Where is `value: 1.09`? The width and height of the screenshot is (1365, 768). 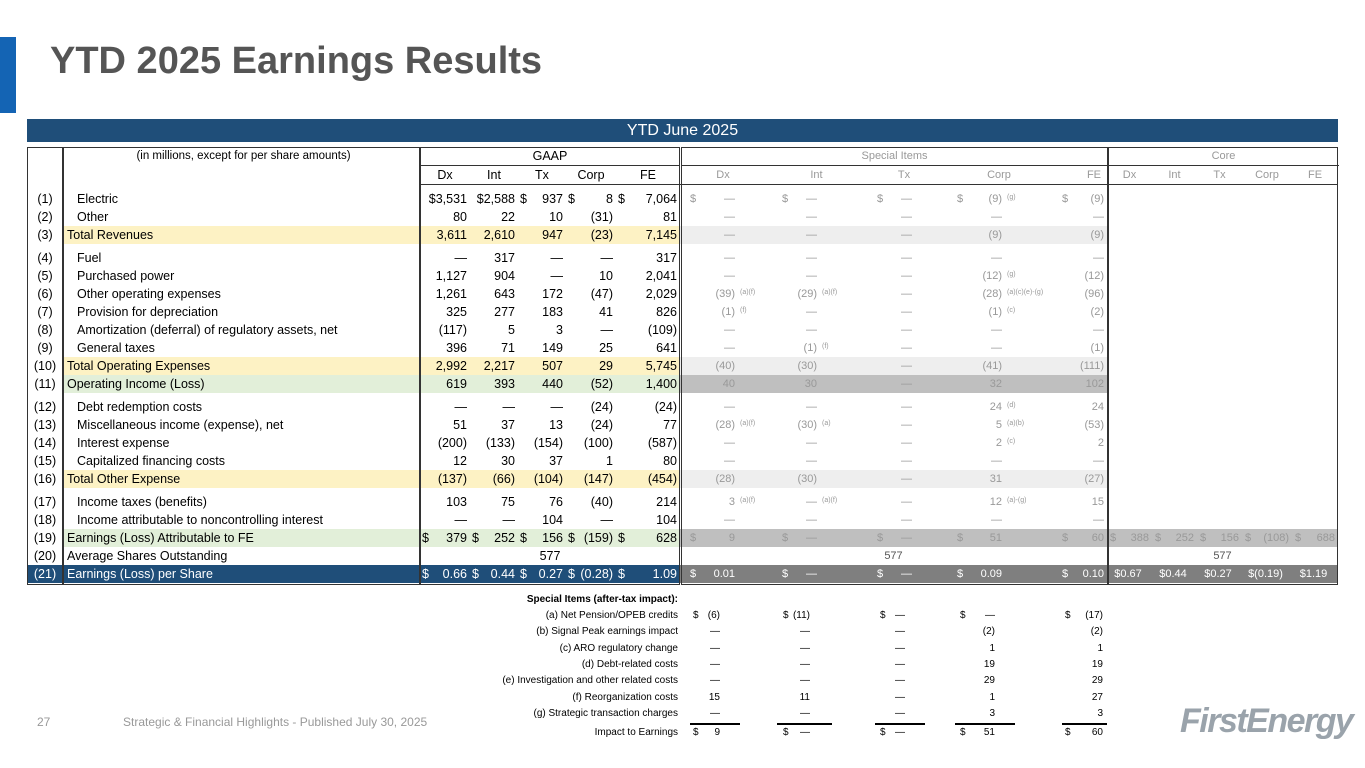 value: 1.09 is located at coordinates (664, 574).